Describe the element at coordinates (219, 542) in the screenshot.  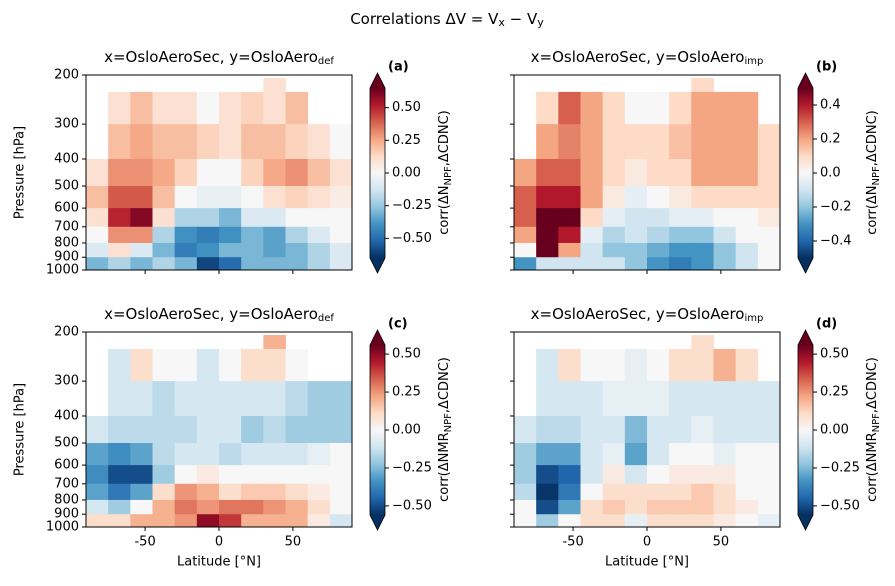
I see `x-tick-label: 0` at that location.